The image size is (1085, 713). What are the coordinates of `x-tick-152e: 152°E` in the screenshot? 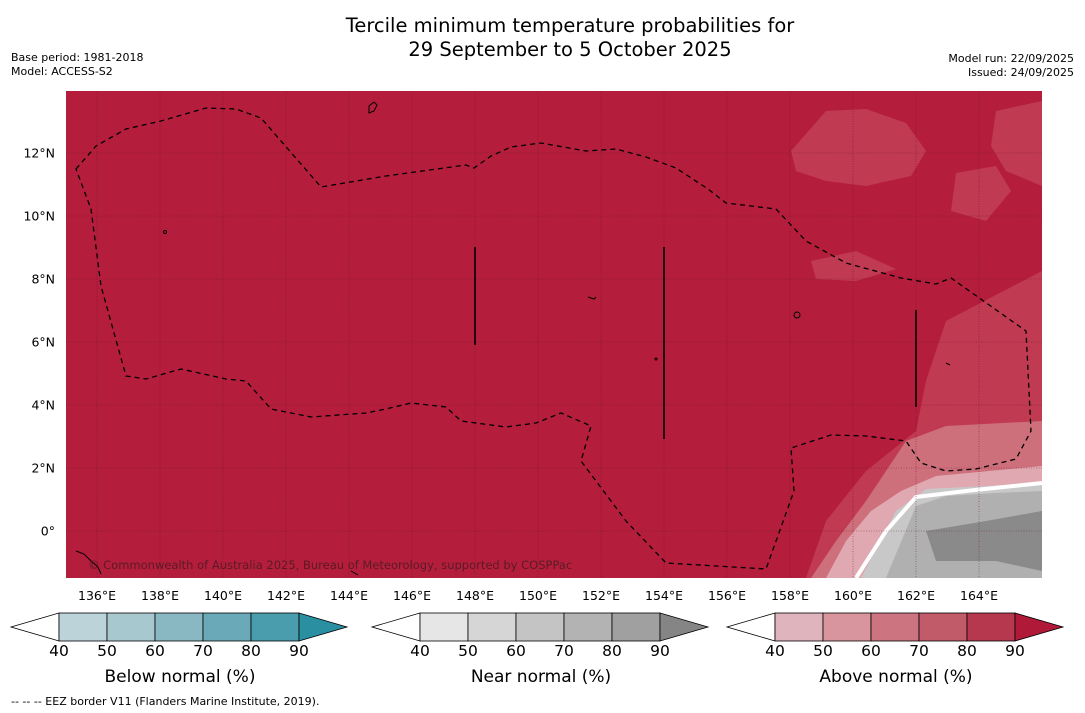 It's located at (601, 595).